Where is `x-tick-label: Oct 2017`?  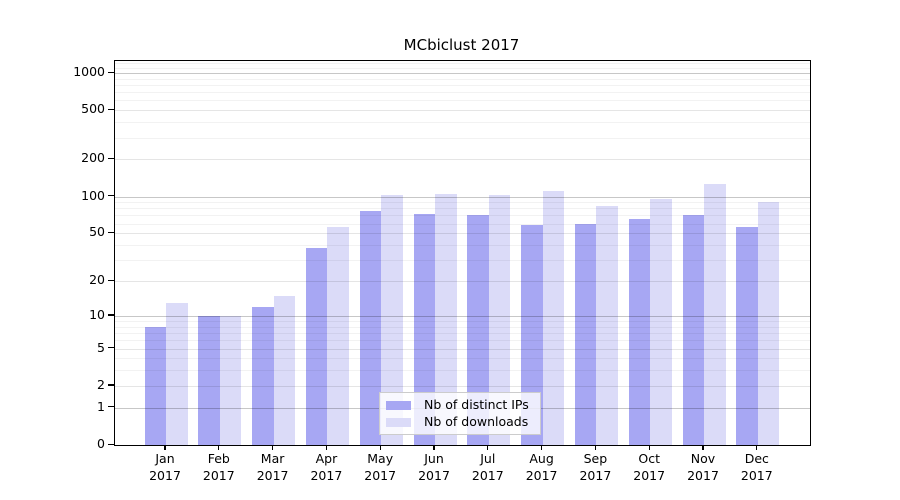
x-tick-label: Oct 2017 is located at coordinates (649, 467).